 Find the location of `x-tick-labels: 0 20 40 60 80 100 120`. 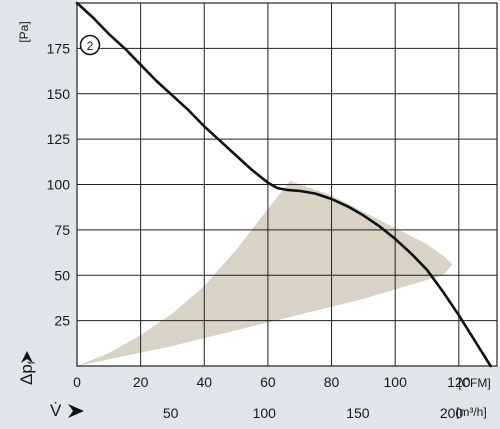

x-tick-labels: 0 20 40 60 80 100 120 is located at coordinates (272, 382).